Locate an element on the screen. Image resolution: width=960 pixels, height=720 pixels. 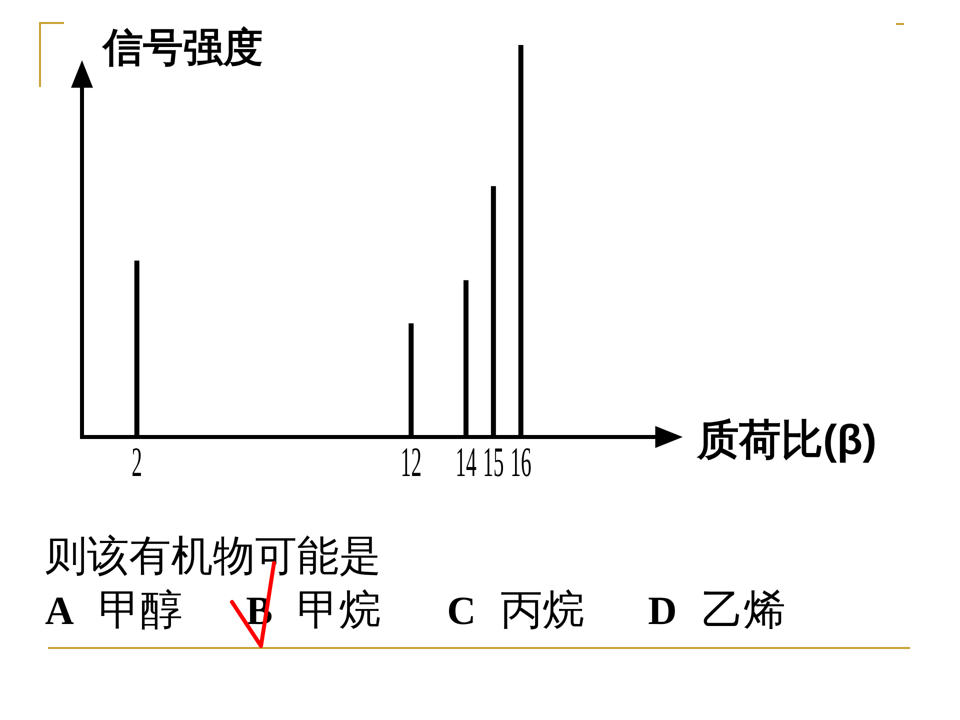
x-tick-label: 2 is located at coordinates (137, 462).